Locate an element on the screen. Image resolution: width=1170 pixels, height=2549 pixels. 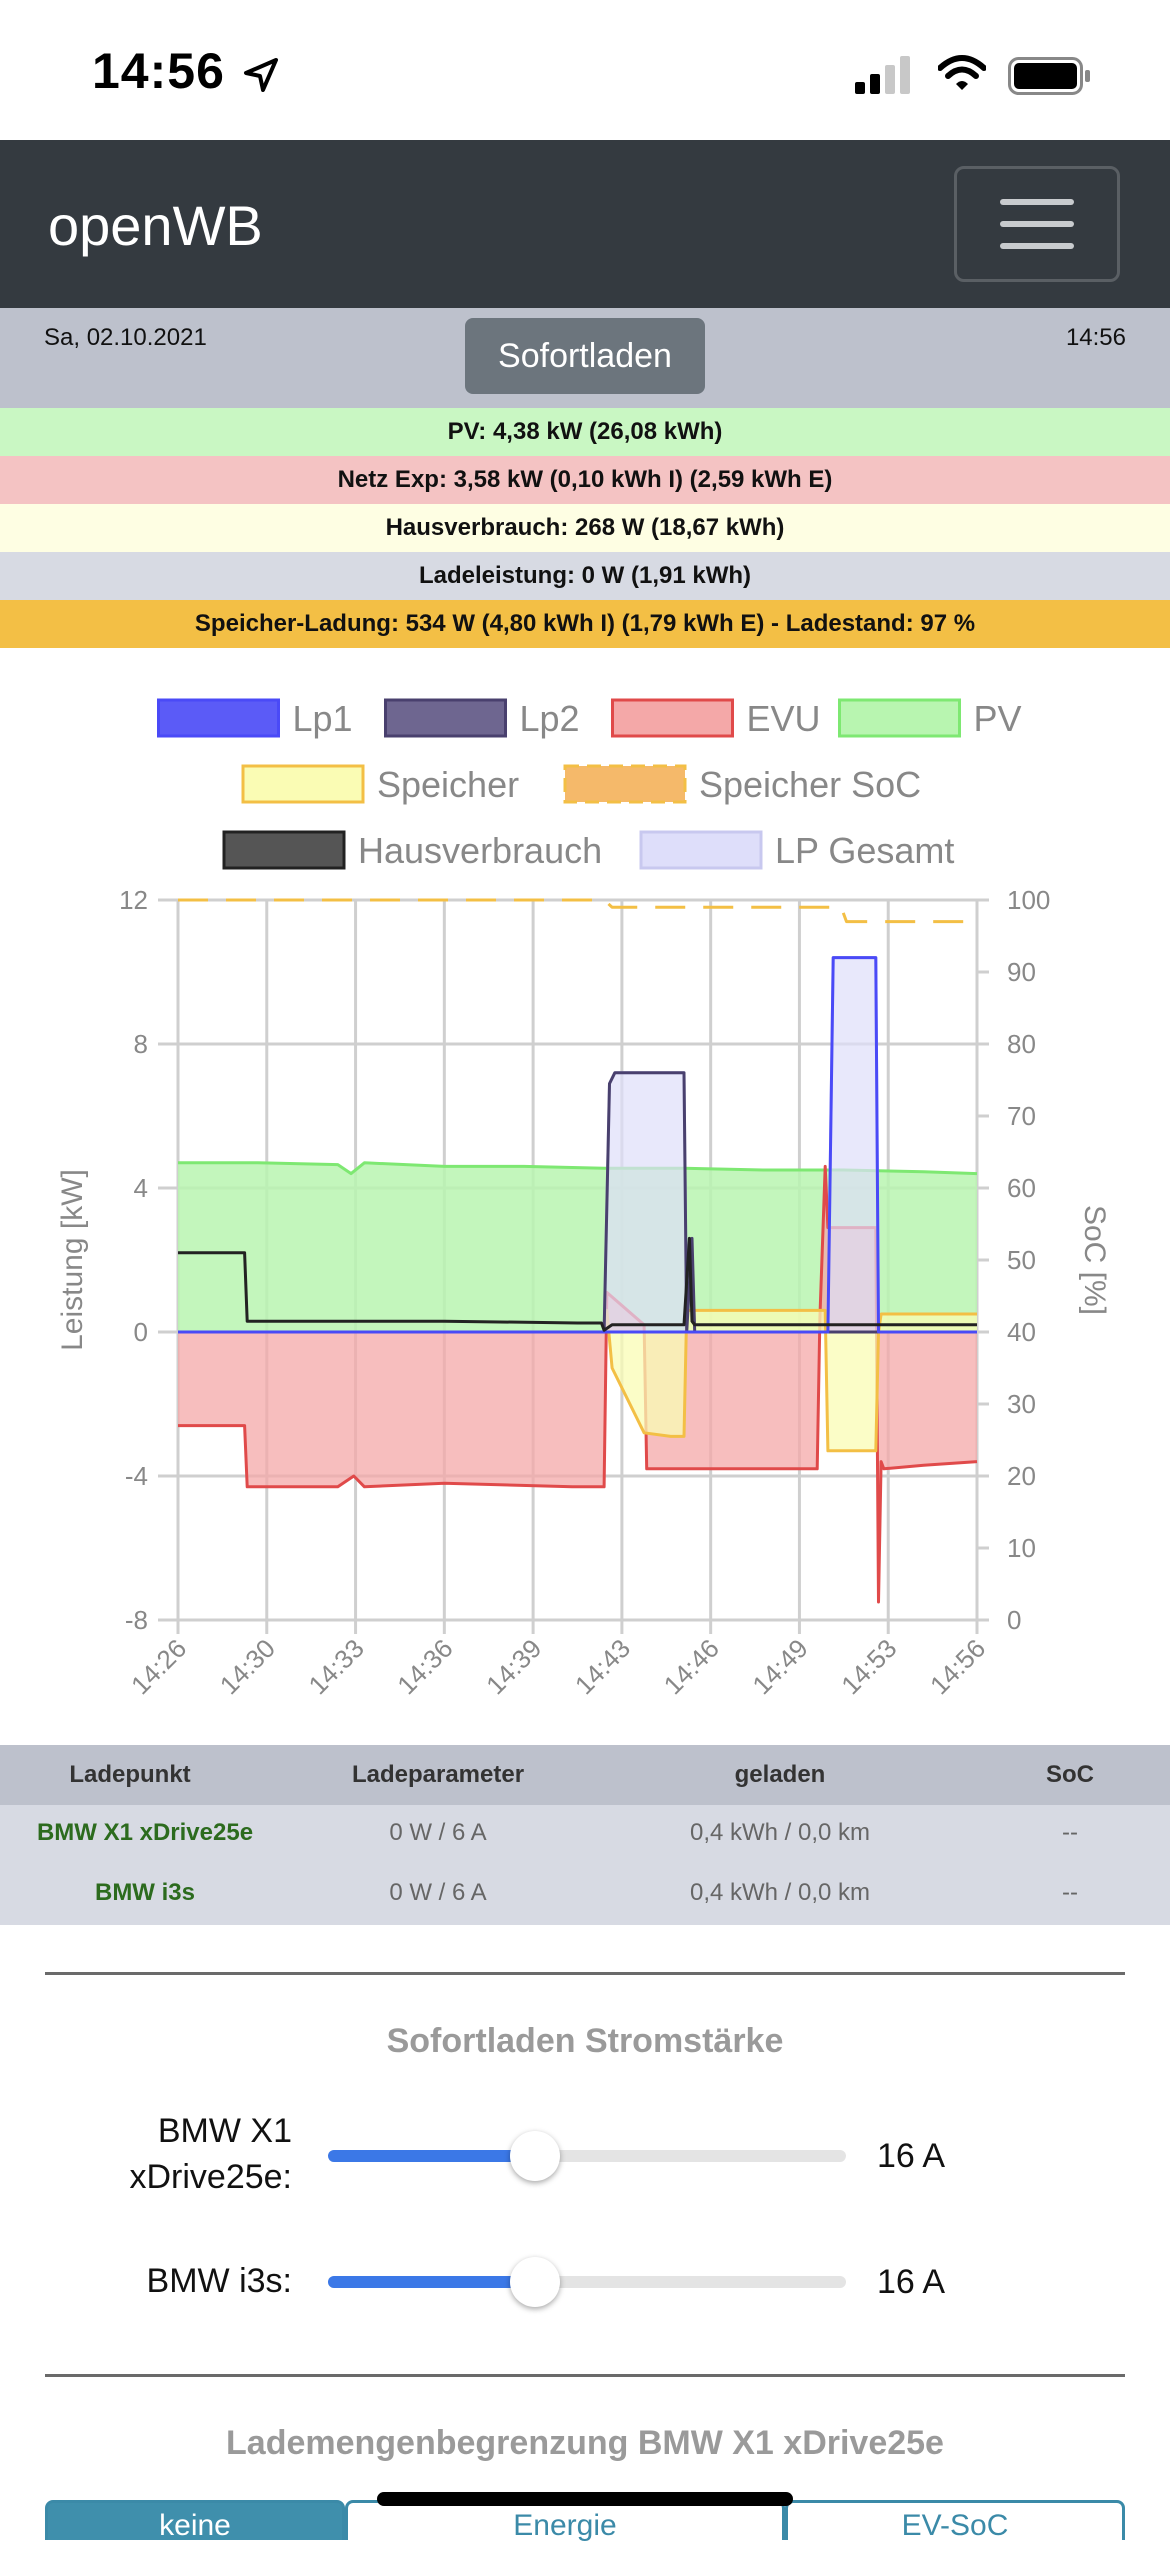
info-header: Sa, 02.10.2021 Sofortladen 14:56 is located at coordinates (585, 358).